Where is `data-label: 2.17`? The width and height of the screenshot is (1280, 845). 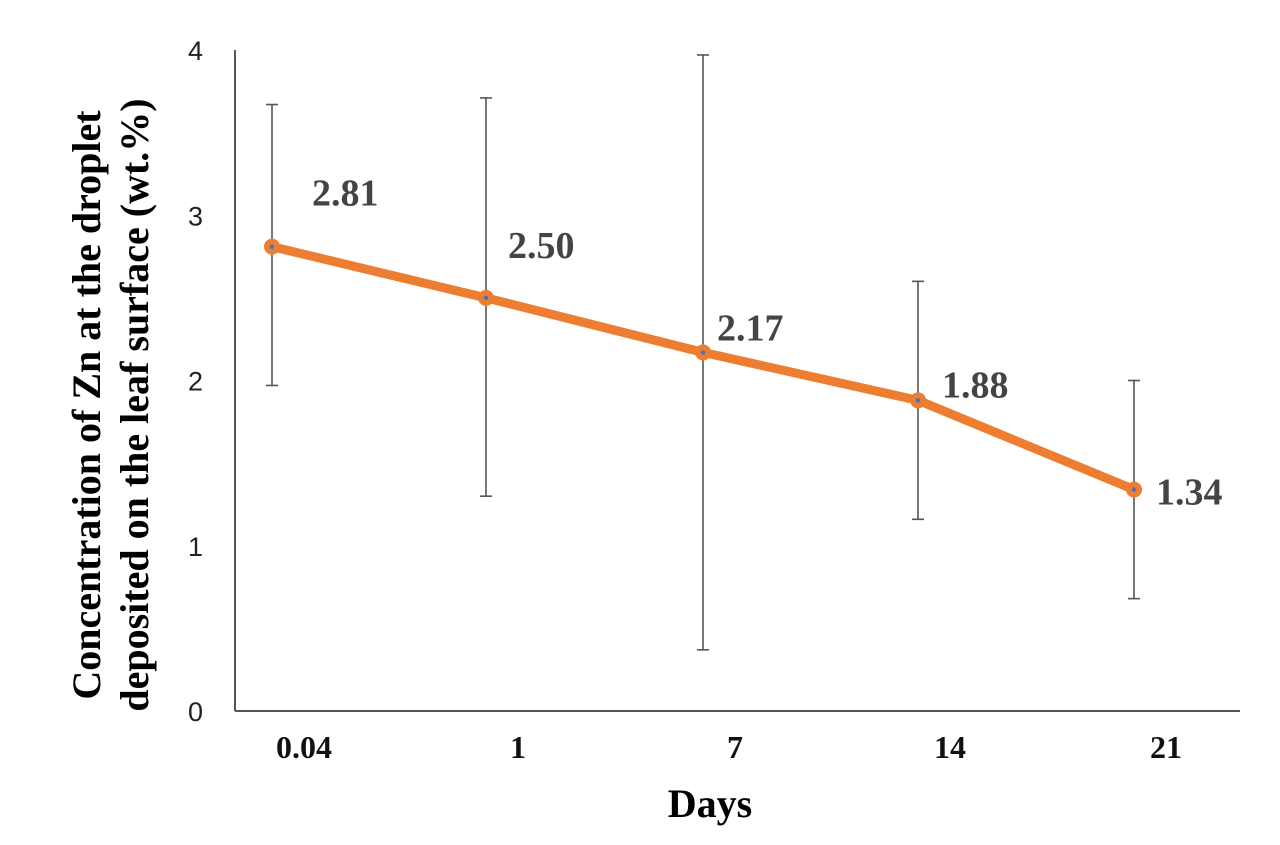 data-label: 2.17 is located at coordinates (750, 328).